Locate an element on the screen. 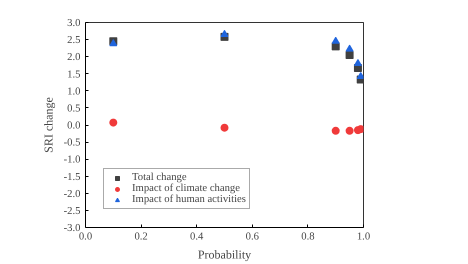 Image resolution: width=468 pixels, height=264 pixels. y-tick-label: -0.5 is located at coordinates (72, 143).